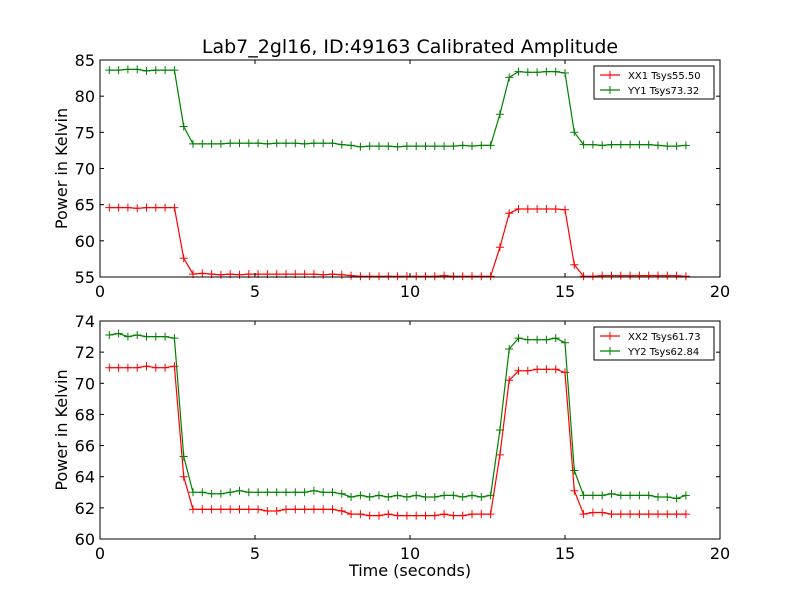 This screenshot has height=600, width=800. Describe the element at coordinates (255, 291) in the screenshot. I see `x-tick-label: 5` at that location.